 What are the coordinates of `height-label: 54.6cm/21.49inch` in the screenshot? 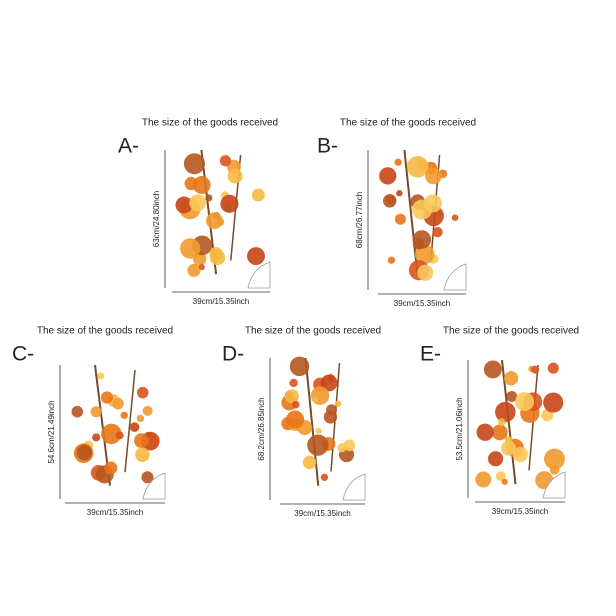 It's located at (51, 431).